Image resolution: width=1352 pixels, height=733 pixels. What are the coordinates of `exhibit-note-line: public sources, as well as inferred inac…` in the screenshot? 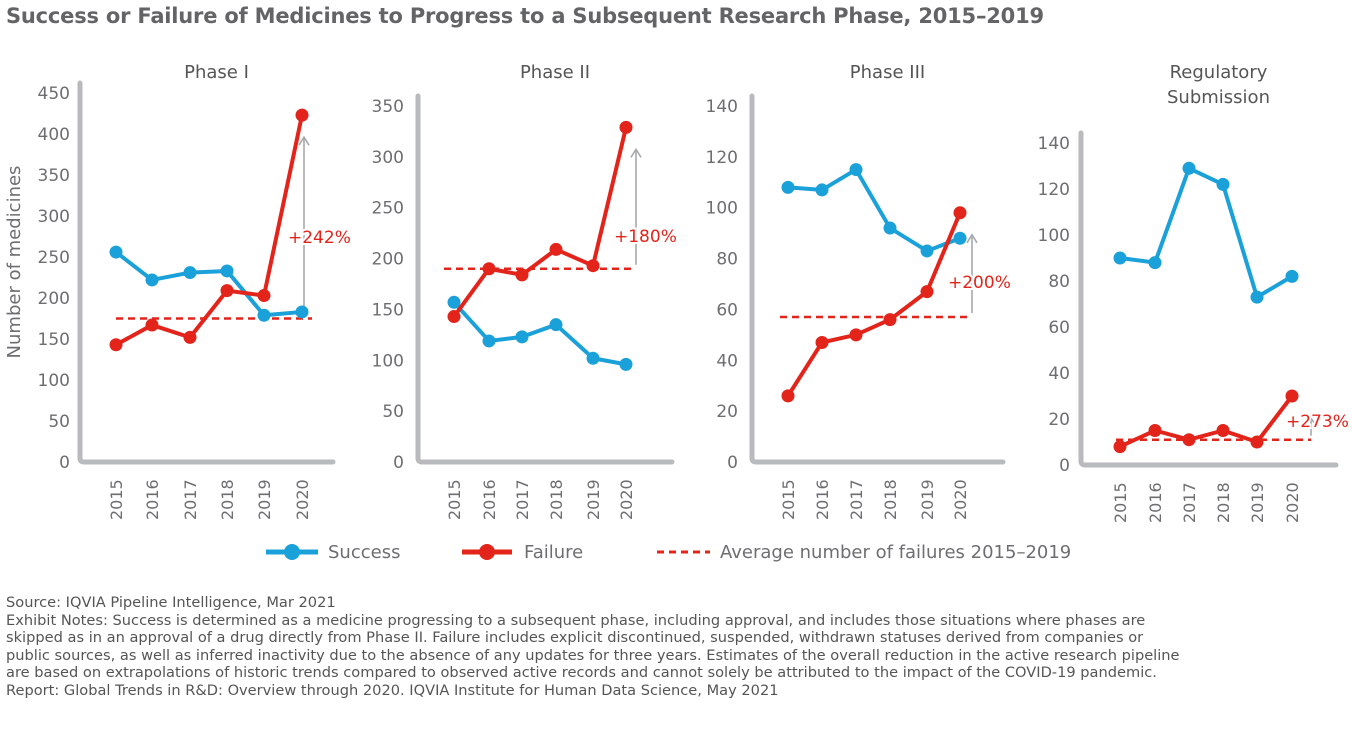 It's located at (593, 655).